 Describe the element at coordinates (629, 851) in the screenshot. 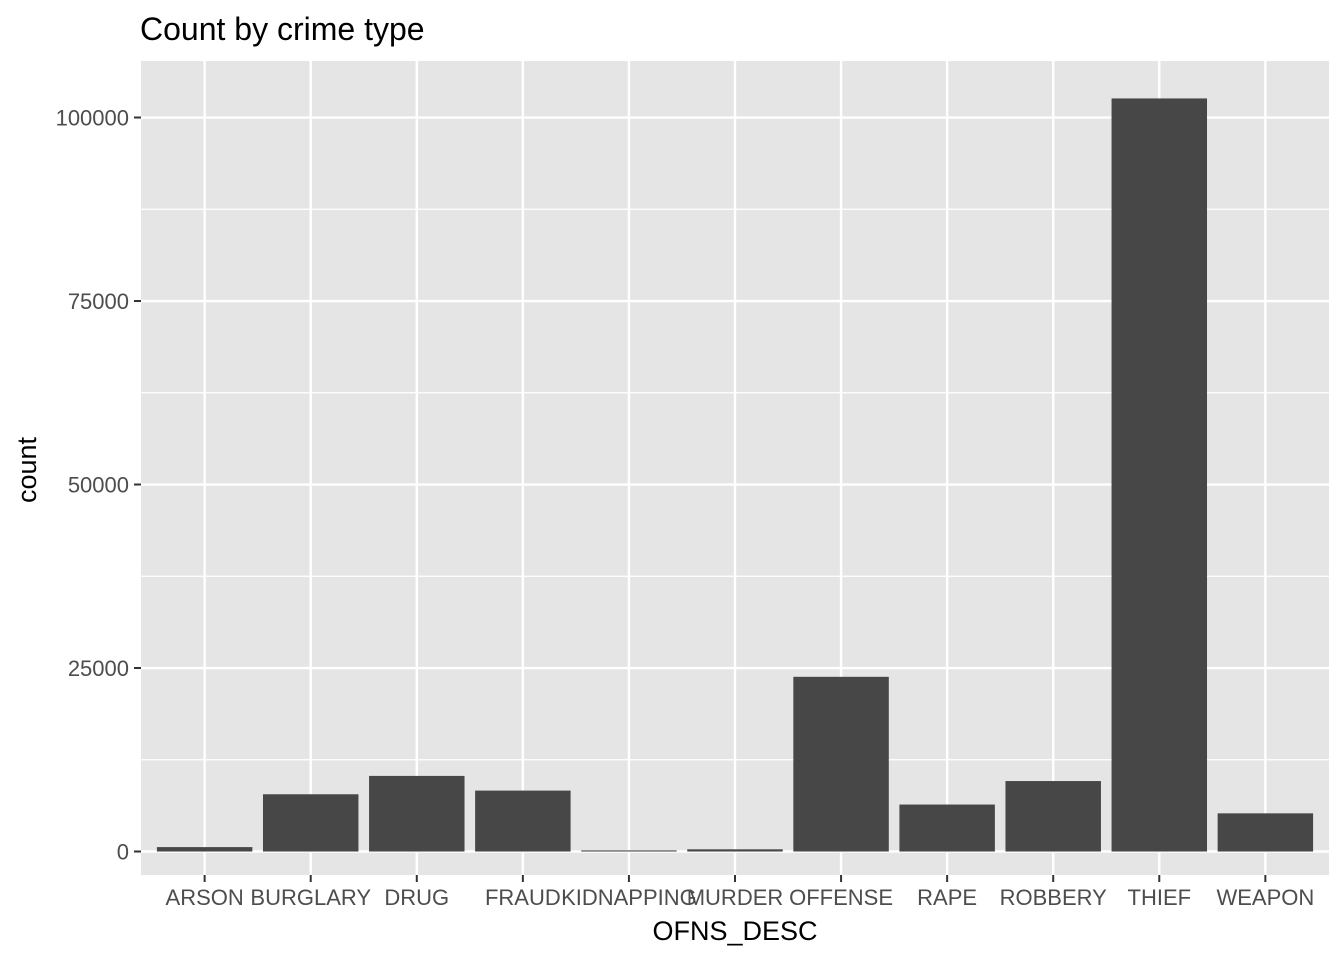

I see `bar-kidnapping` at that location.